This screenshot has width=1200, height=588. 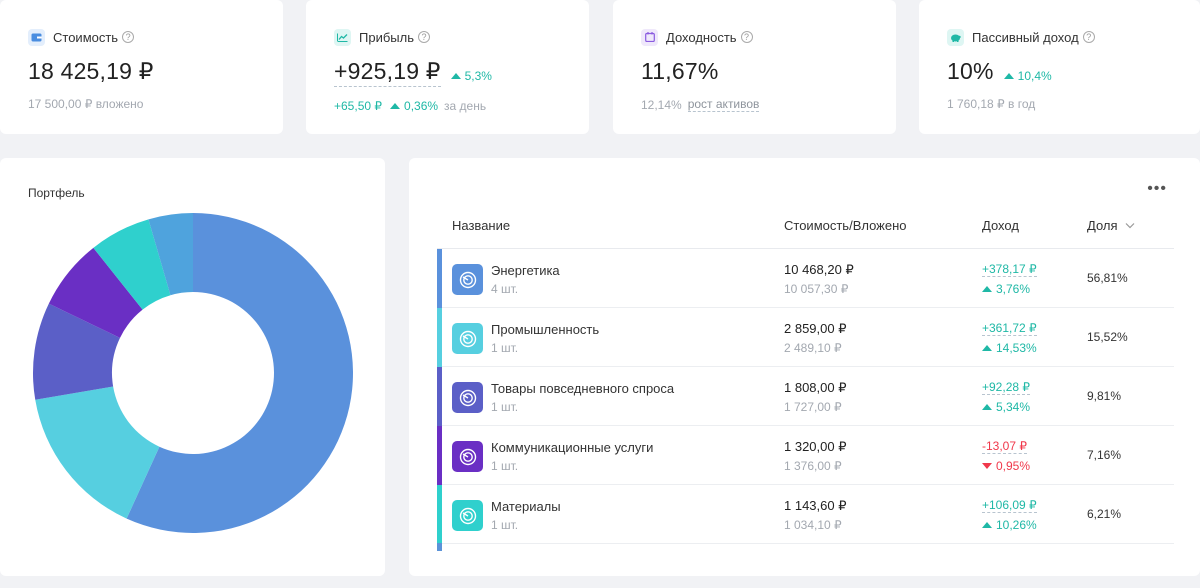 What do you see at coordinates (1000, 225) in the screenshot?
I see `column-header-income: Доход` at bounding box center [1000, 225].